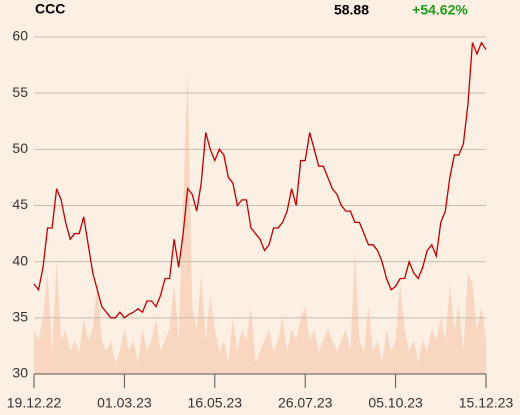 The image size is (520, 415). I want to click on x-tick-label: 26.07.23, so click(305, 403).